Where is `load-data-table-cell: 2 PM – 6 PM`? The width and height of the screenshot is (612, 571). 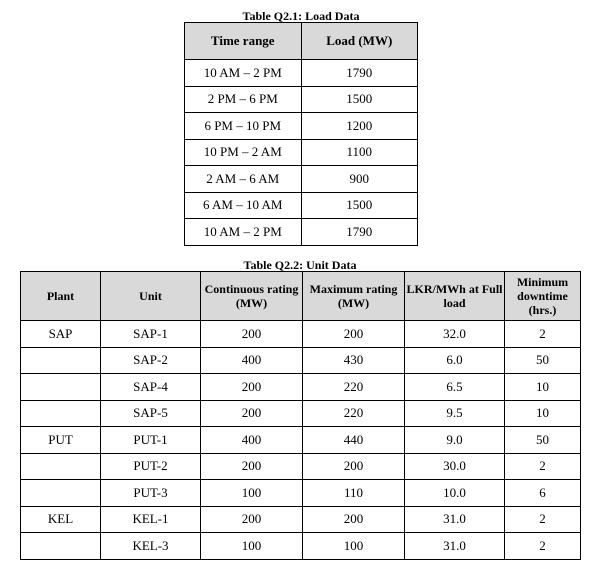 load-data-table-cell: 2 PM – 6 PM is located at coordinates (243, 99).